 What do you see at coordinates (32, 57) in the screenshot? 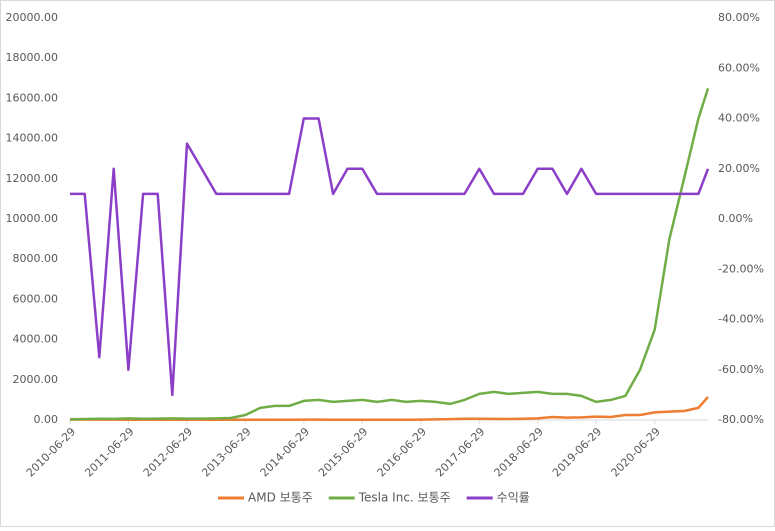
I see `y-tick-label: 18000.00` at bounding box center [32, 57].